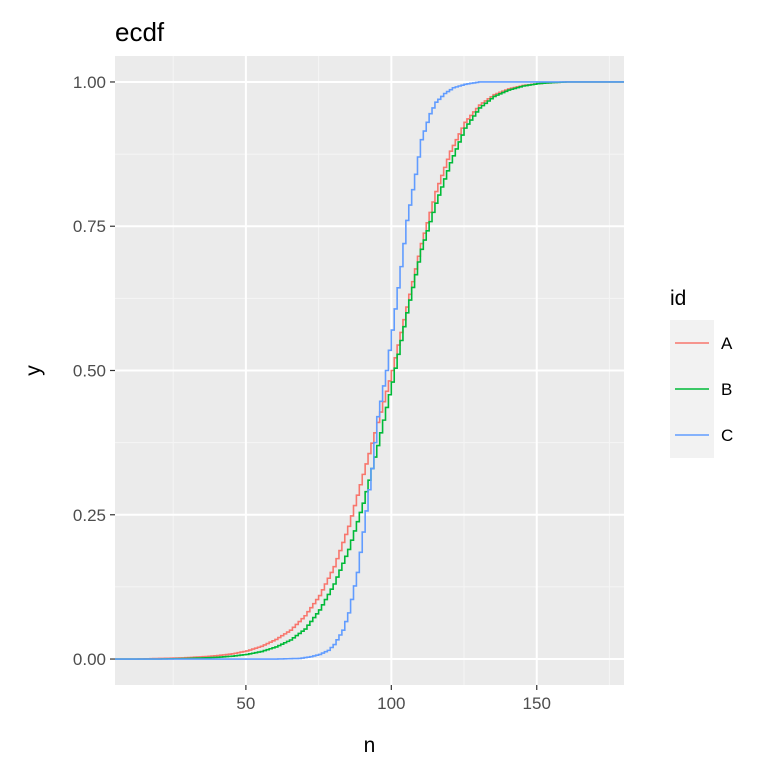  Describe the element at coordinates (727, 435) in the screenshot. I see `legend-label-c: C` at that location.